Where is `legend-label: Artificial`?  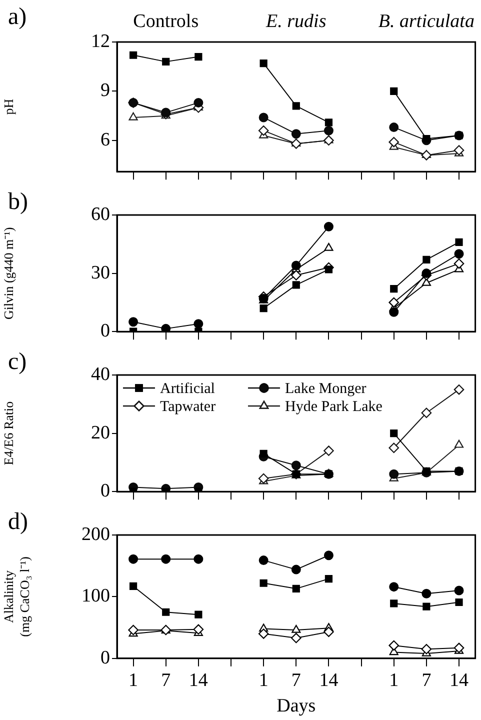 legend-label: Artificial is located at coordinates (187, 388).